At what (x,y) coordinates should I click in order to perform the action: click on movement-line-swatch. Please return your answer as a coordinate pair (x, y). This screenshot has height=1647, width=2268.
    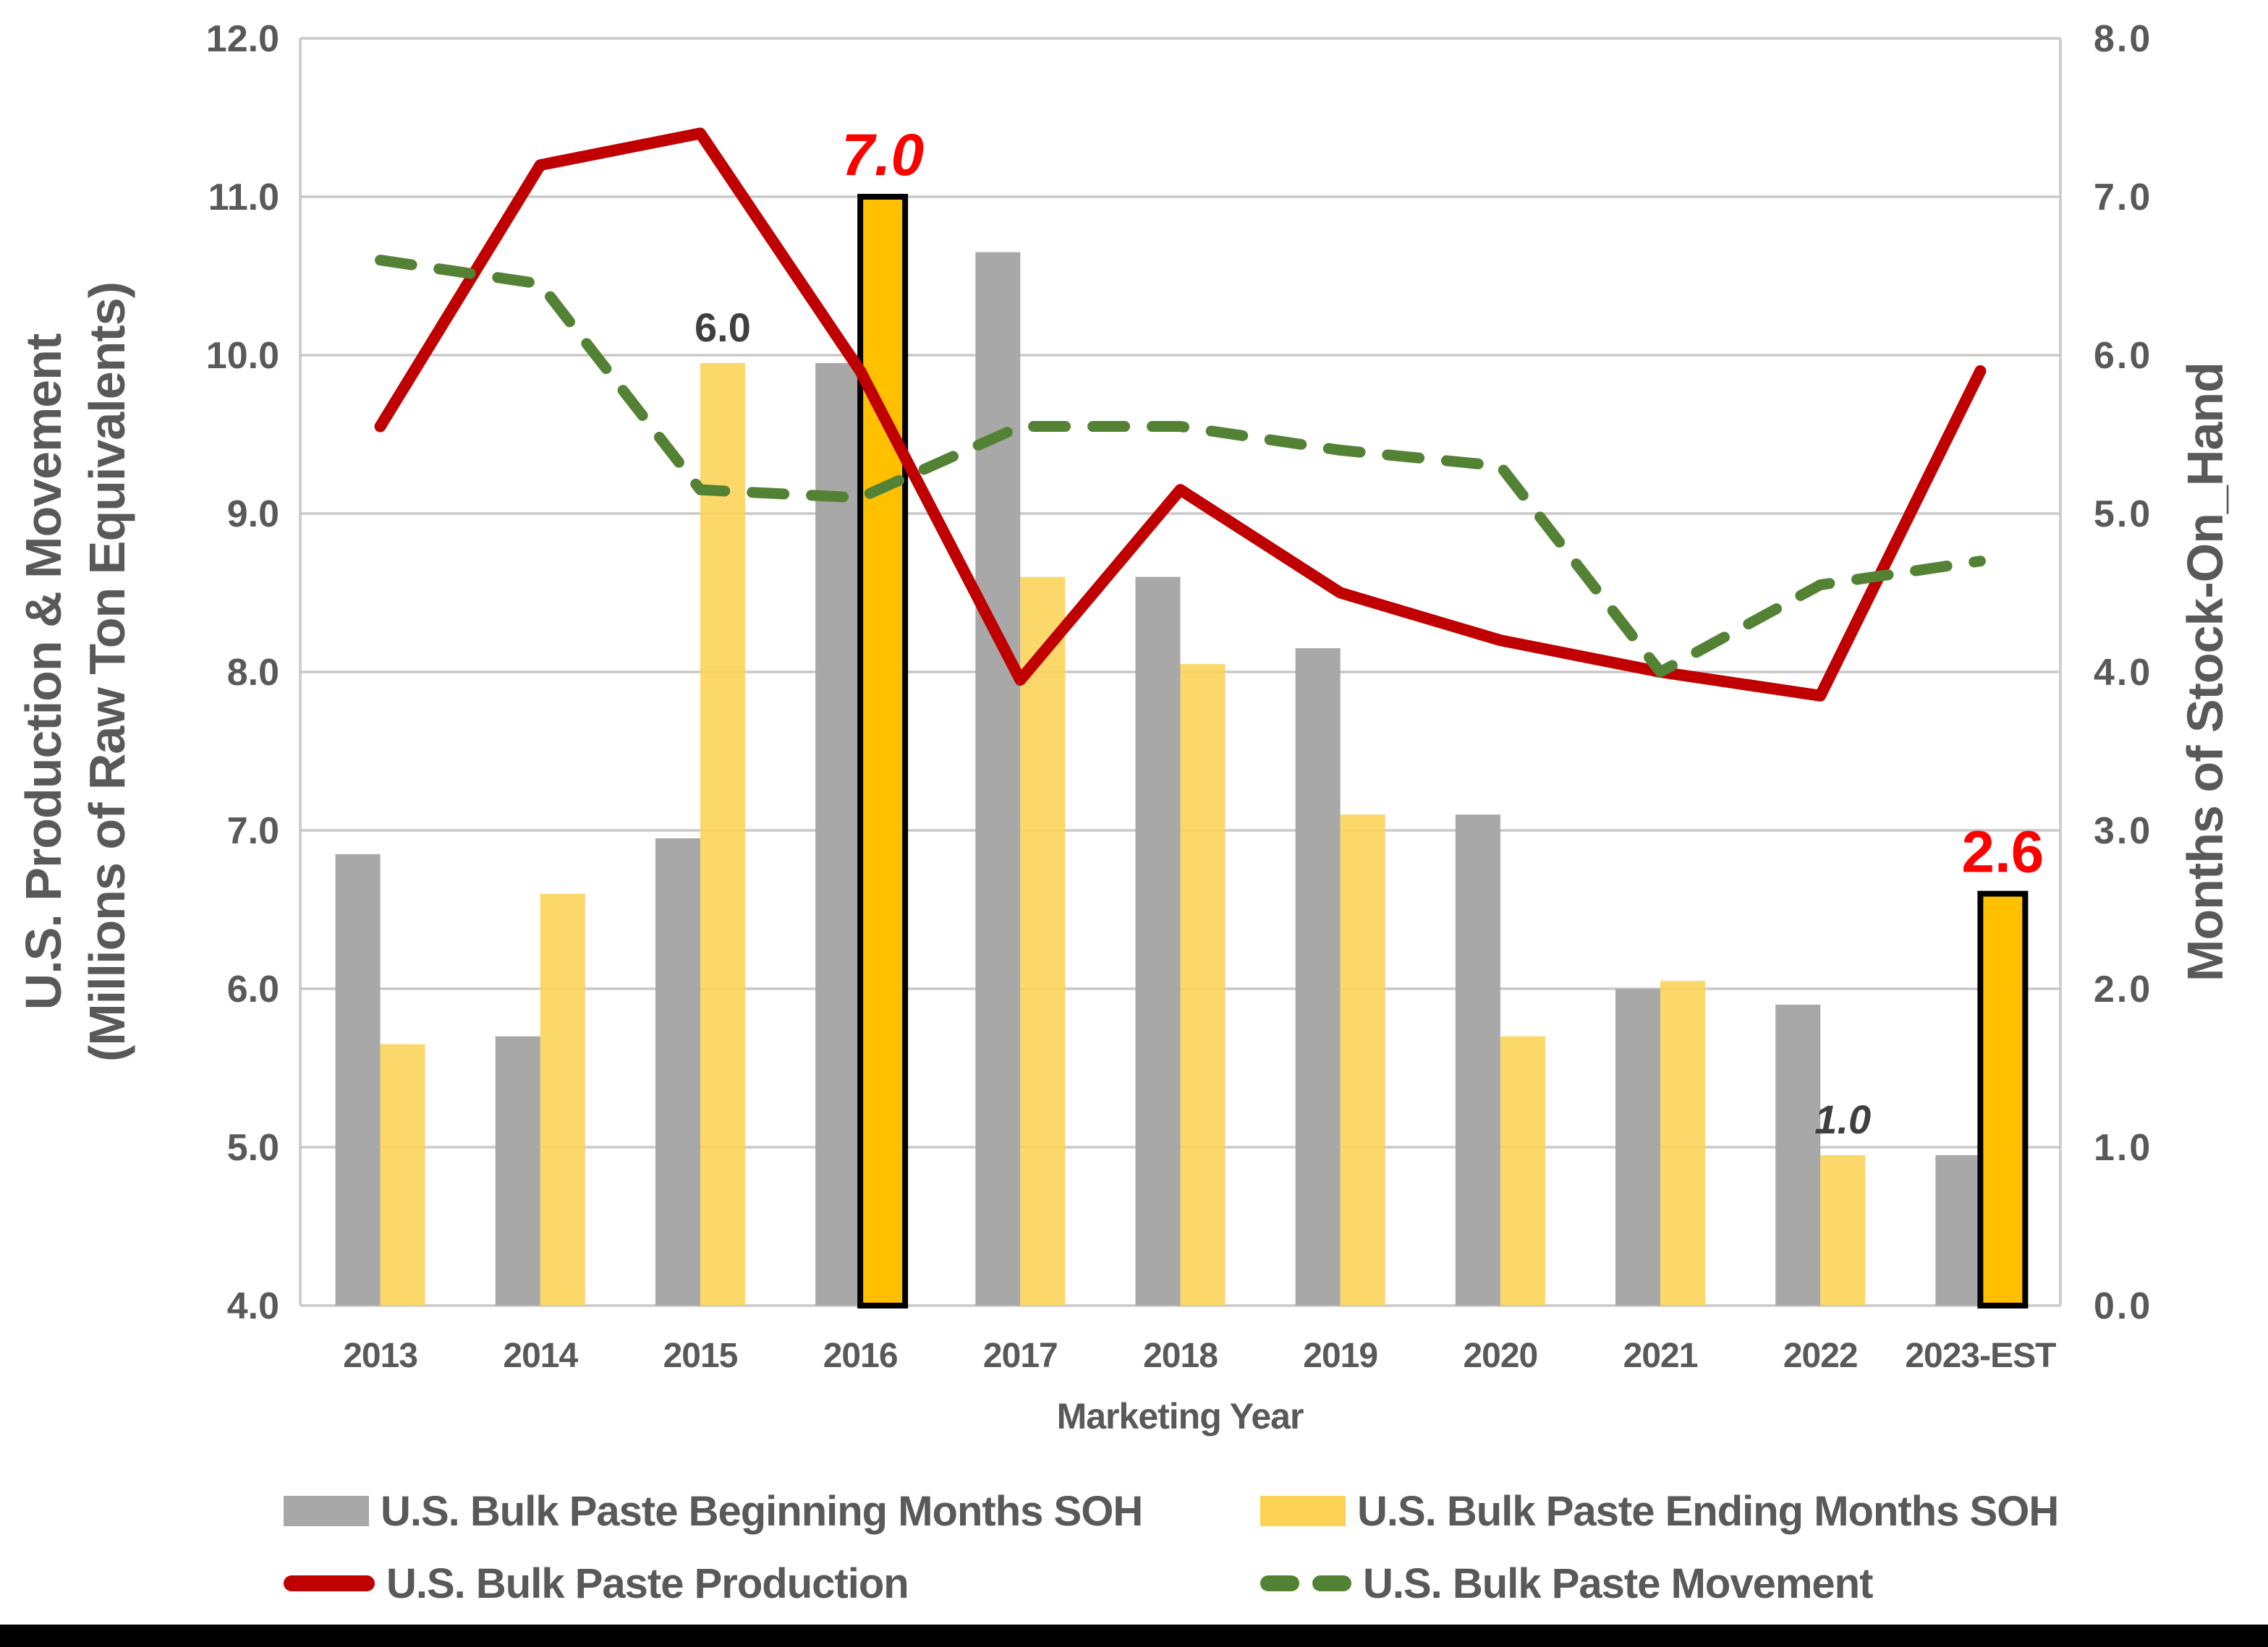
    Looking at the image, I should click on (1305, 1583).